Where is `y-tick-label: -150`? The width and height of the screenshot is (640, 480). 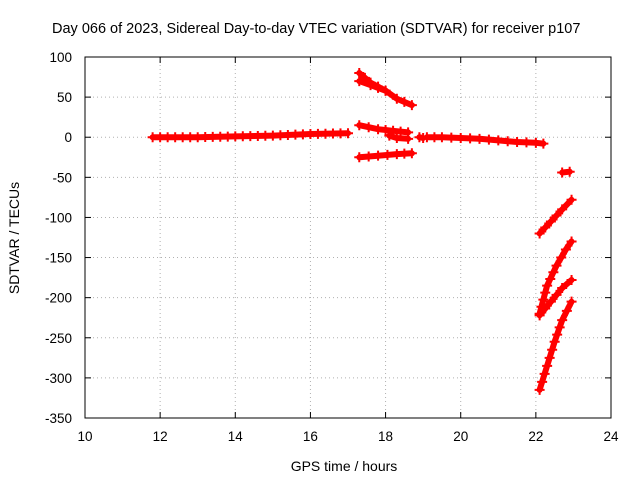 y-tick-label: -150 is located at coordinates (58, 258).